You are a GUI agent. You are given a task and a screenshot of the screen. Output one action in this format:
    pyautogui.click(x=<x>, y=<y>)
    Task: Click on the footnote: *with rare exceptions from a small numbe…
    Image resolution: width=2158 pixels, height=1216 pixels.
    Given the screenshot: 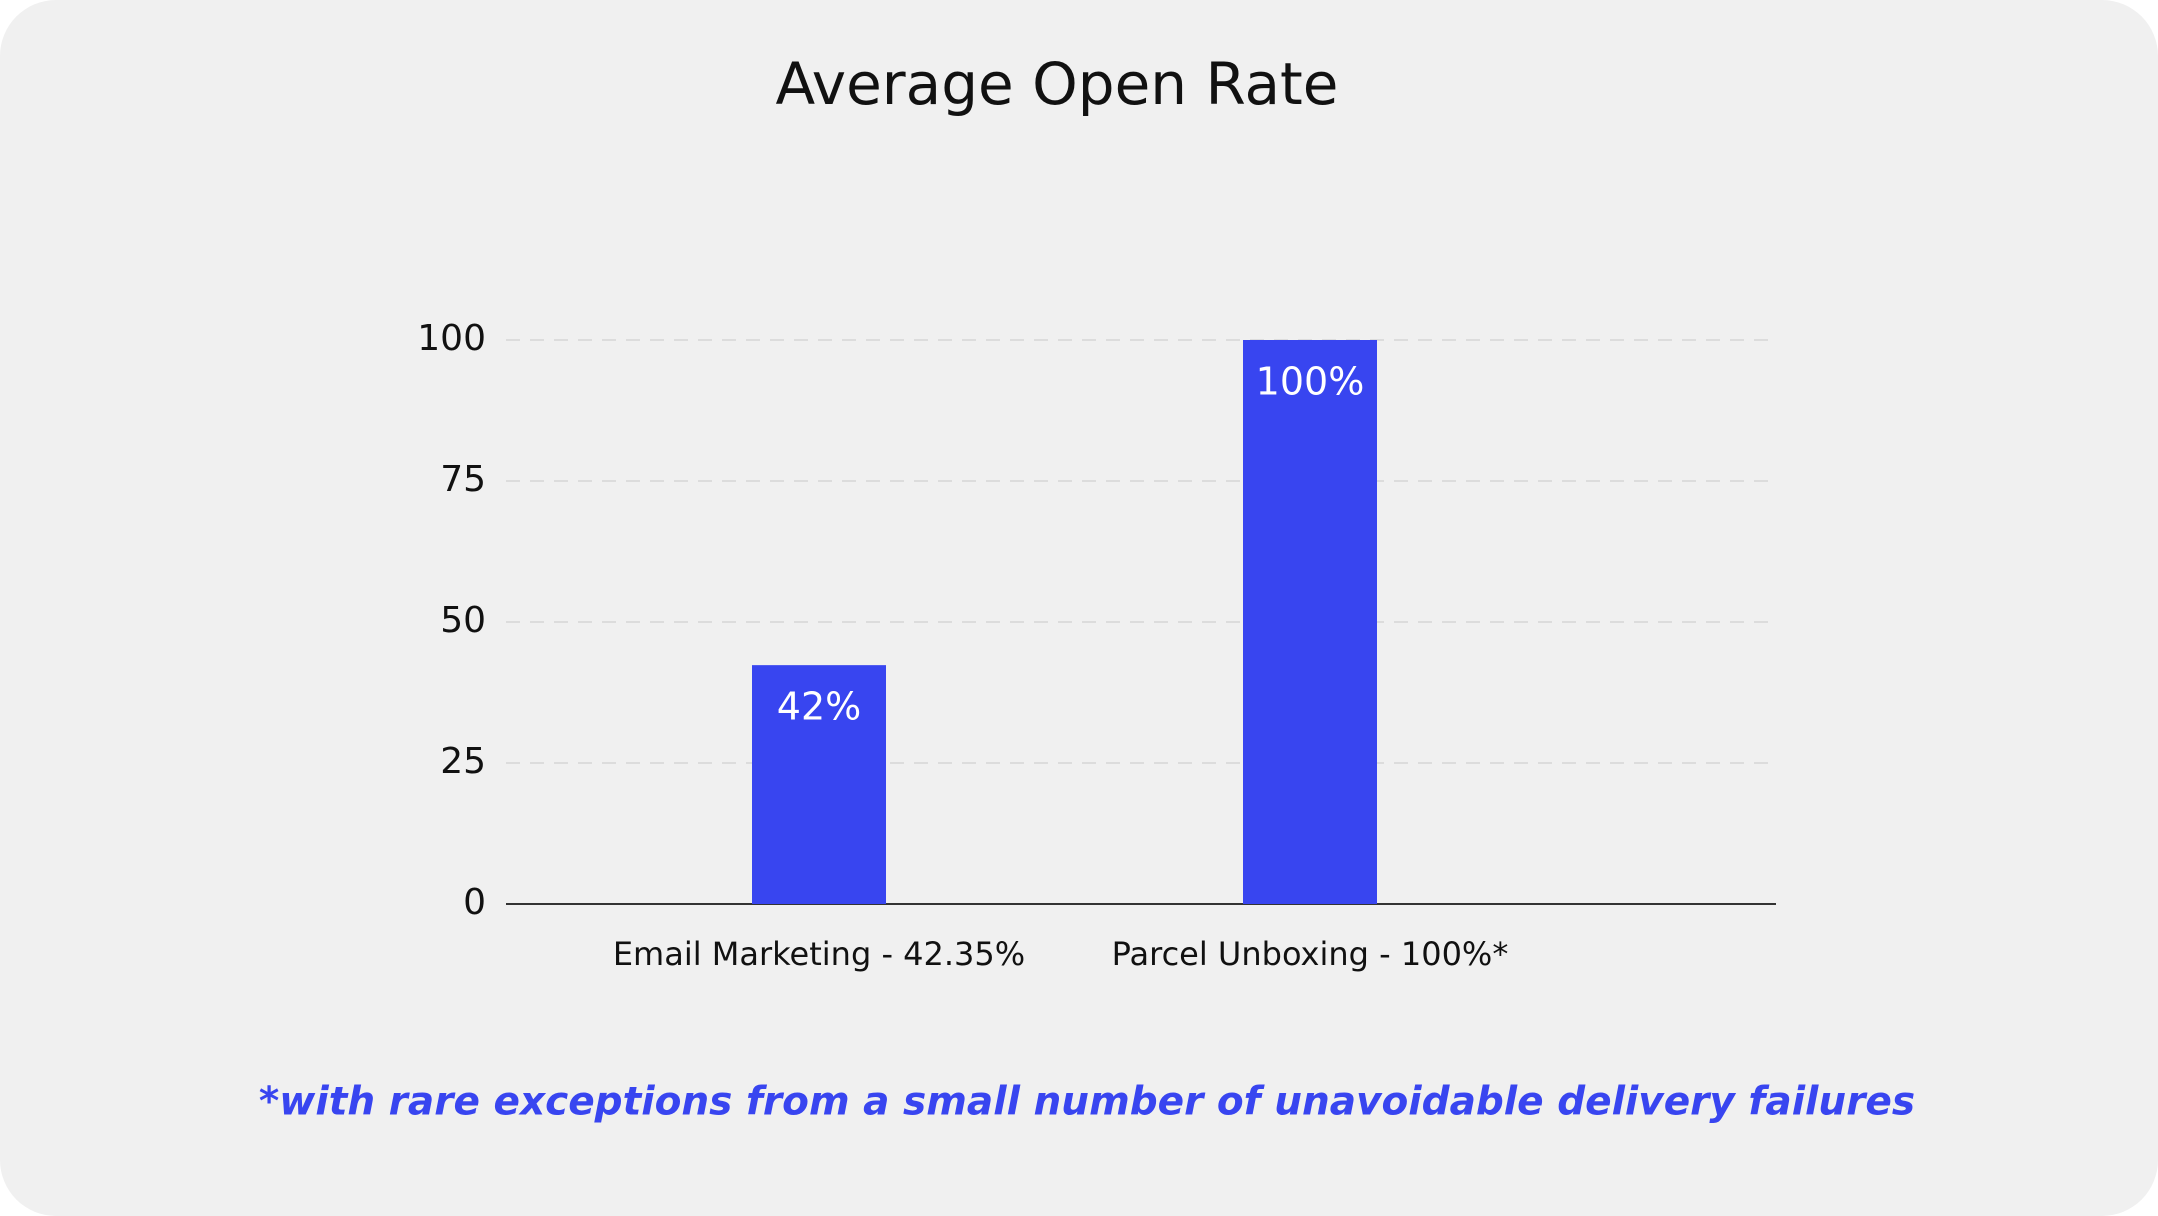 What is the action you would take?
    pyautogui.click(x=1087, y=1102)
    